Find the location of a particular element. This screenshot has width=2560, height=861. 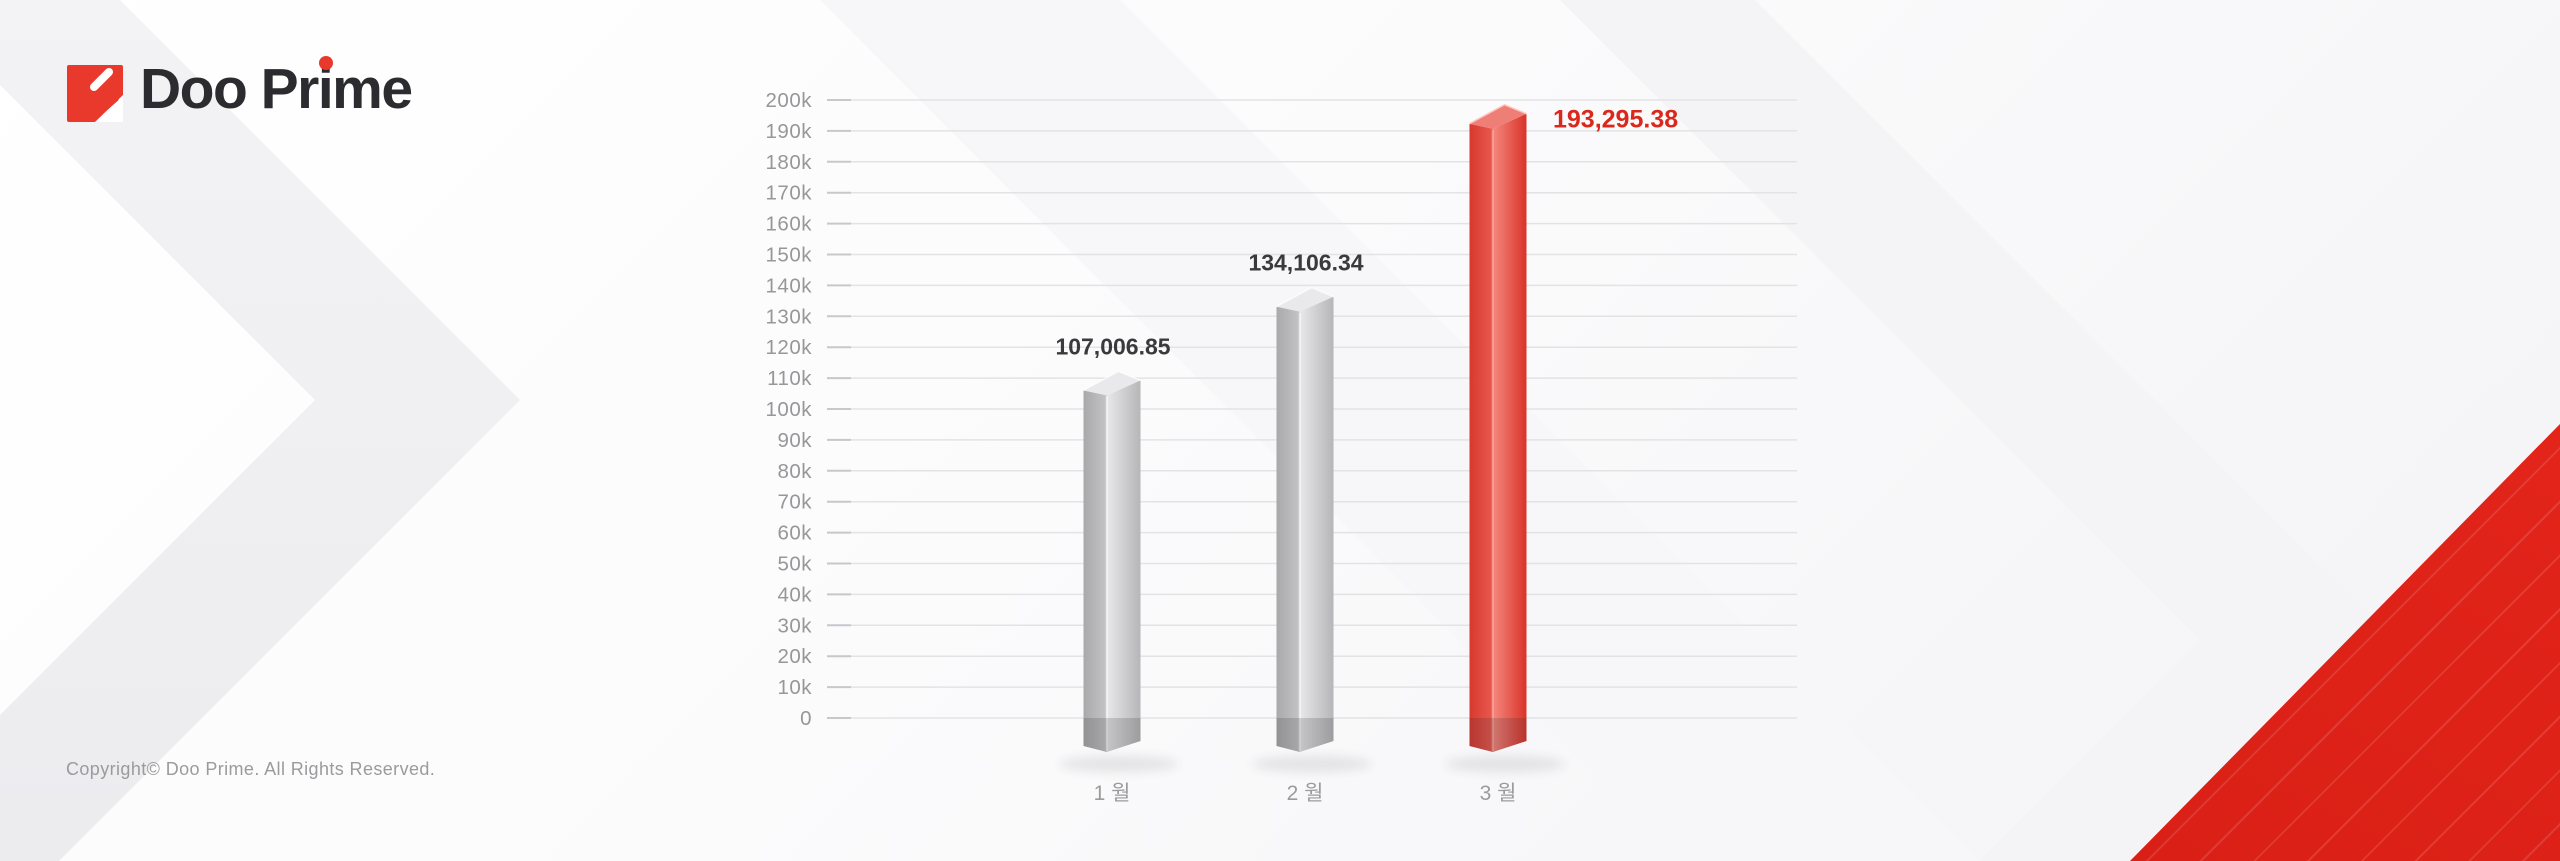

y-axis-tick-label: 190k is located at coordinates (789, 131).